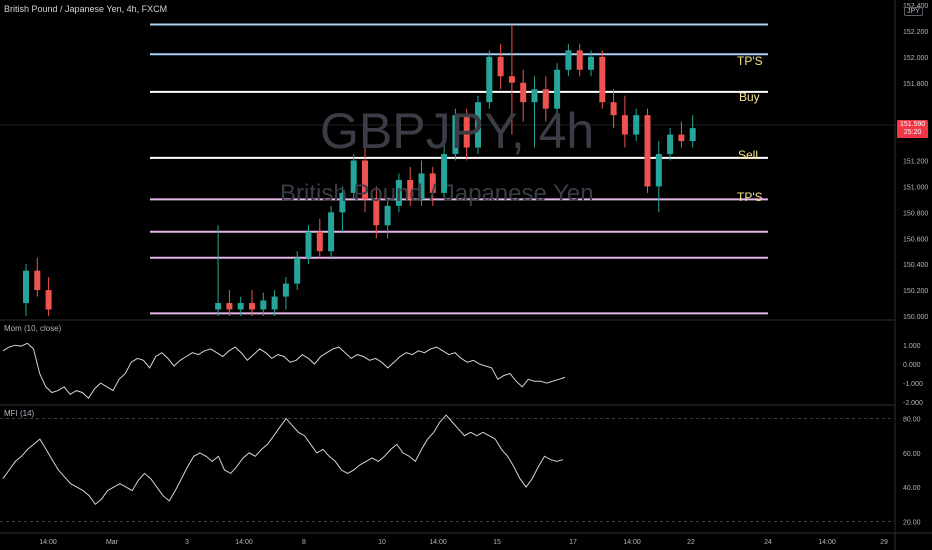  Describe the element at coordinates (912, 522) in the screenshot. I see `mfi-tick-label: 20.00` at that location.